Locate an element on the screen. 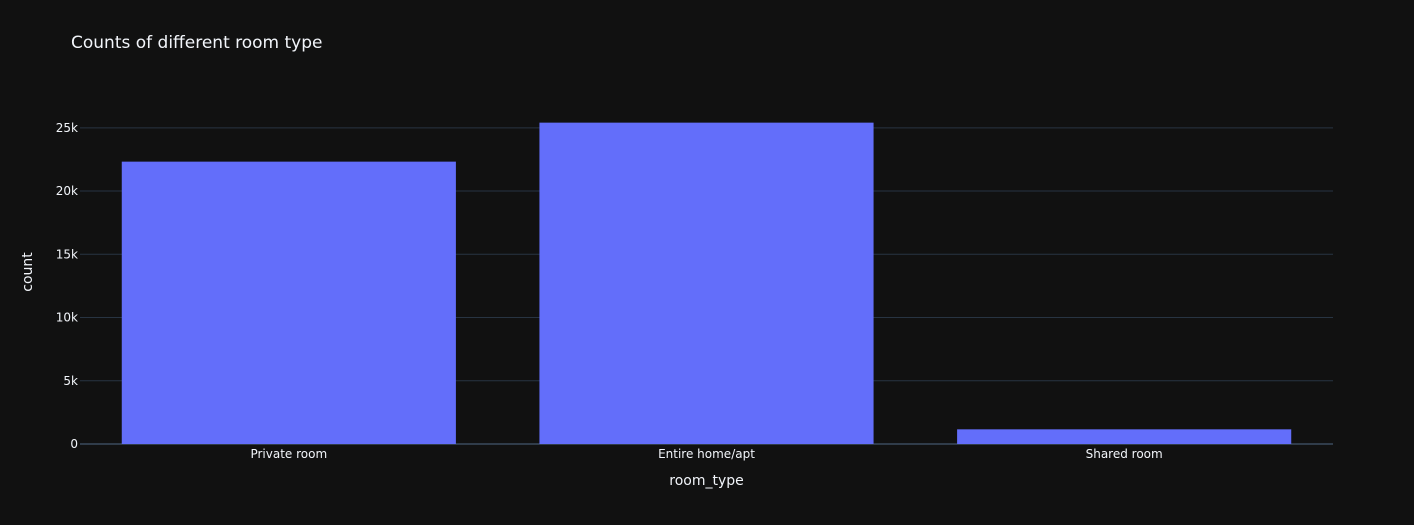 The height and width of the screenshot is (525, 1414). x-tick-label: Entire home/apt is located at coordinates (706, 454).